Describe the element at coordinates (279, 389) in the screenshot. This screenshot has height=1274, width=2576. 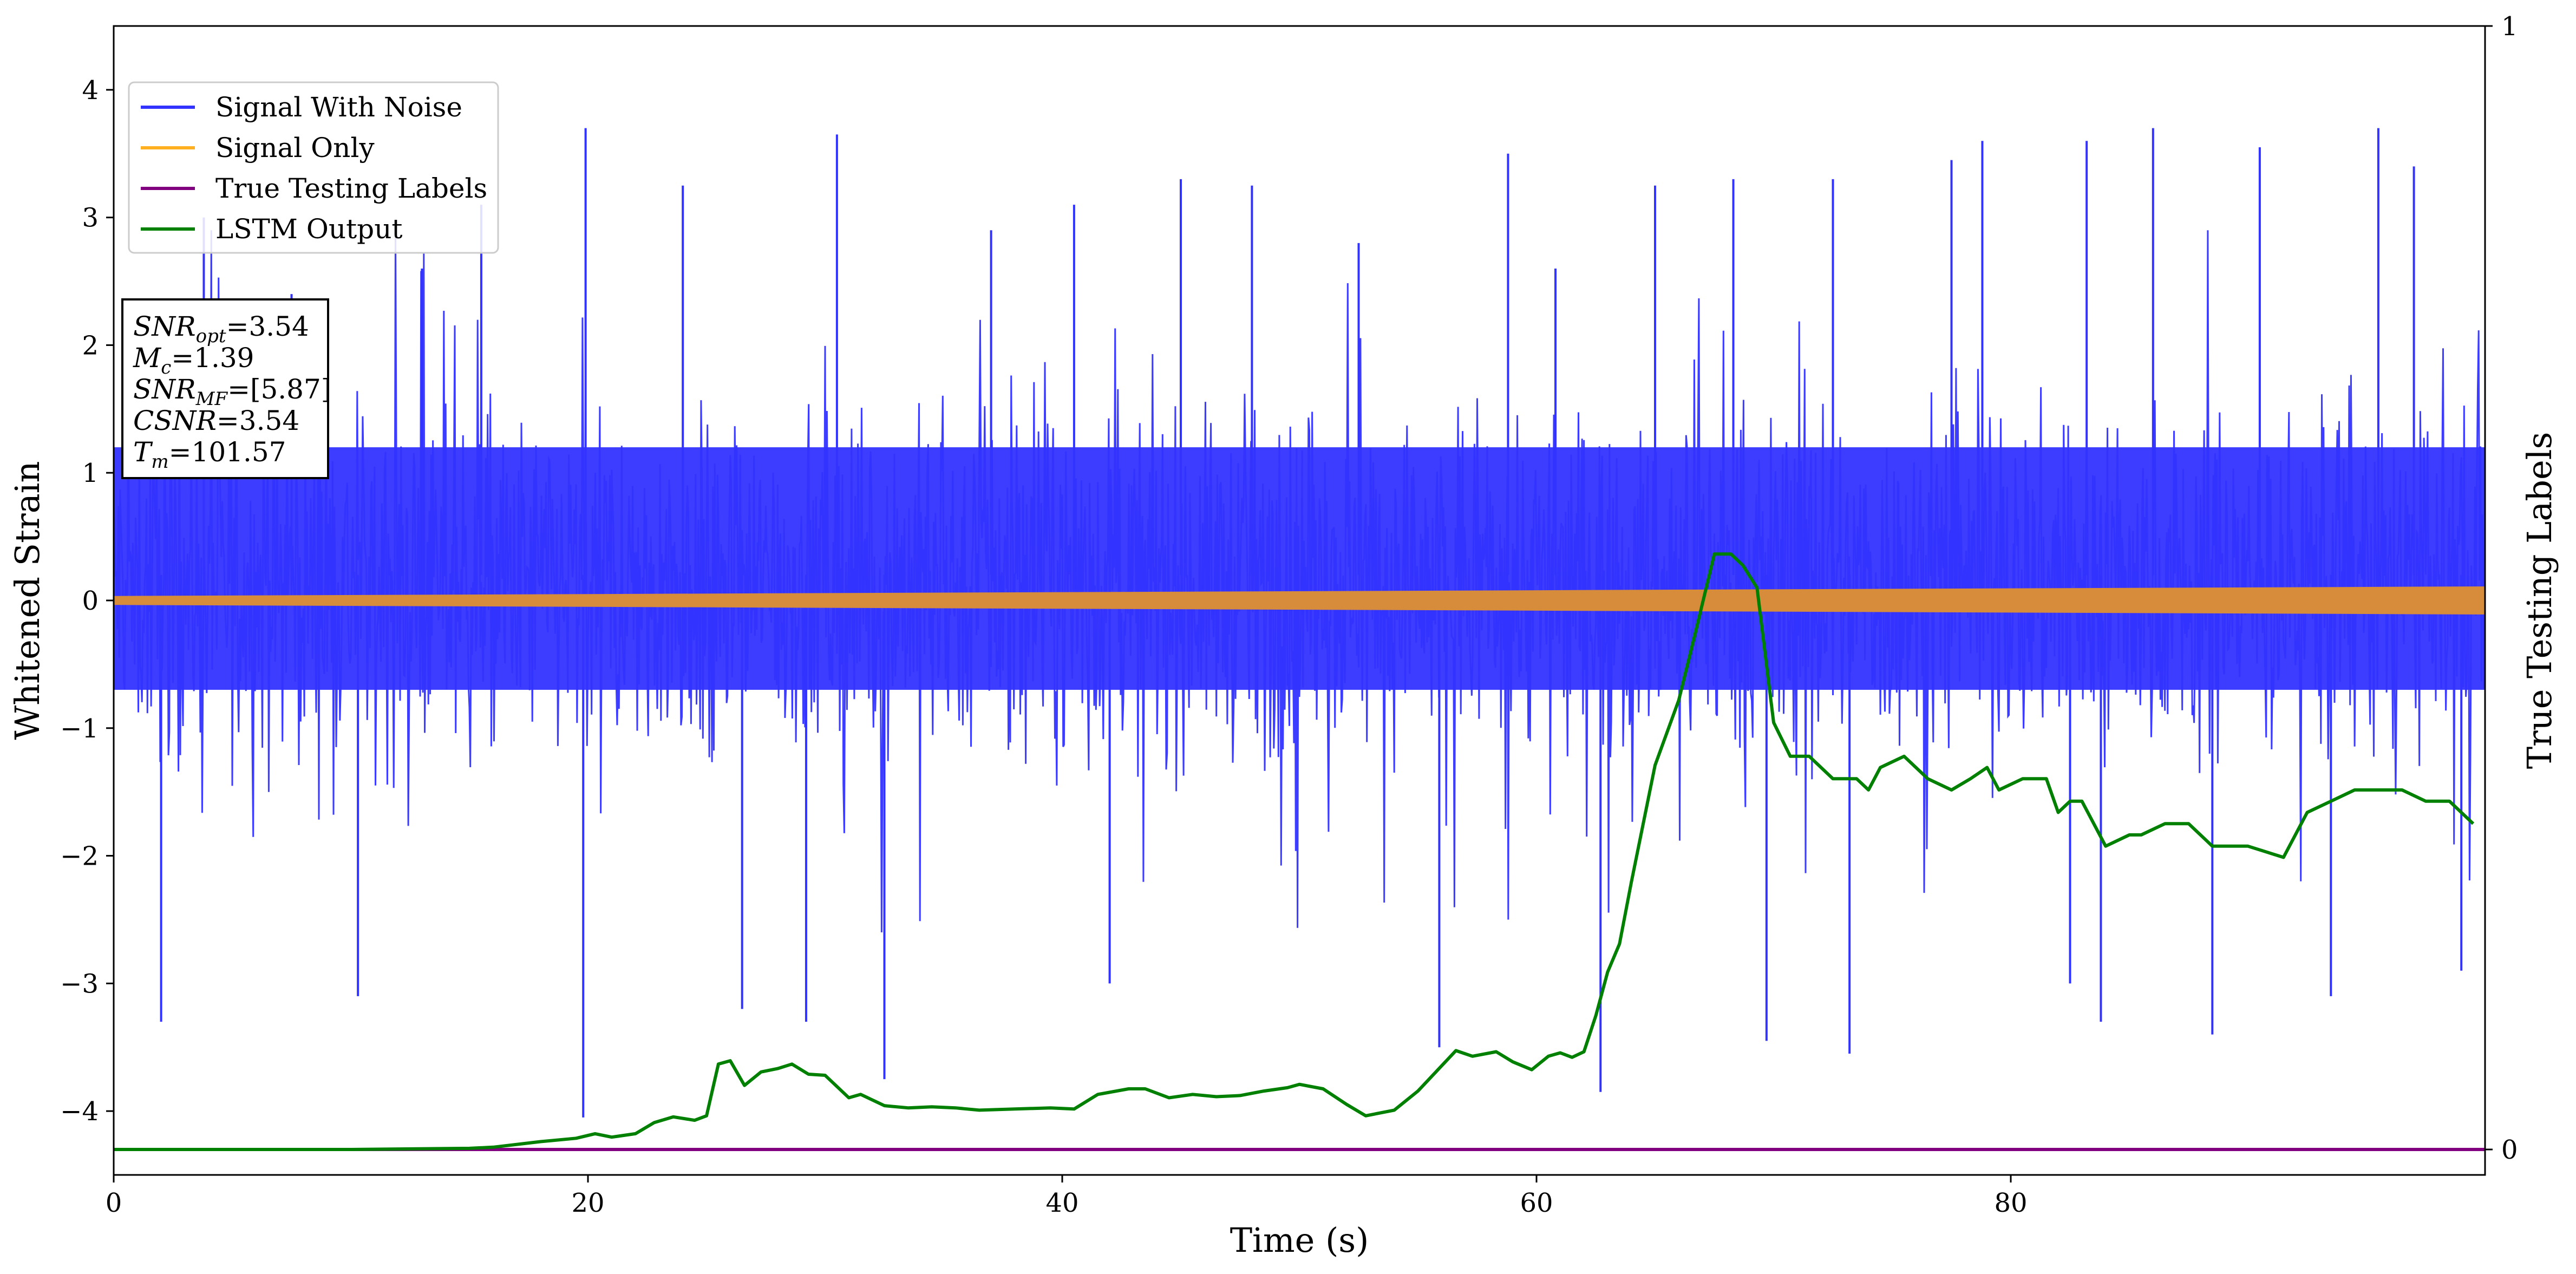
I see `annotation-value: =[5.87]` at that location.